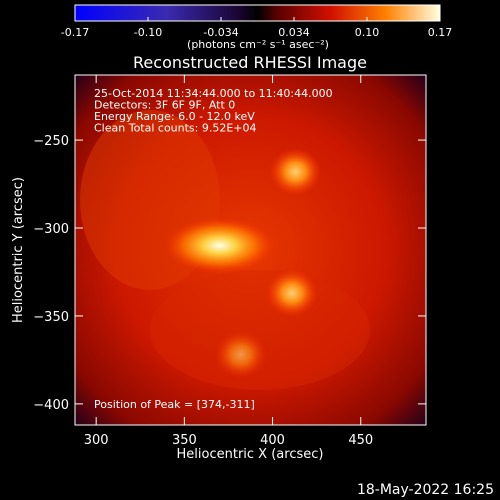  What do you see at coordinates (164, 105) in the screenshot?
I see `info-line: Detectors: 3F 6F 9F, Att 0` at bounding box center [164, 105].